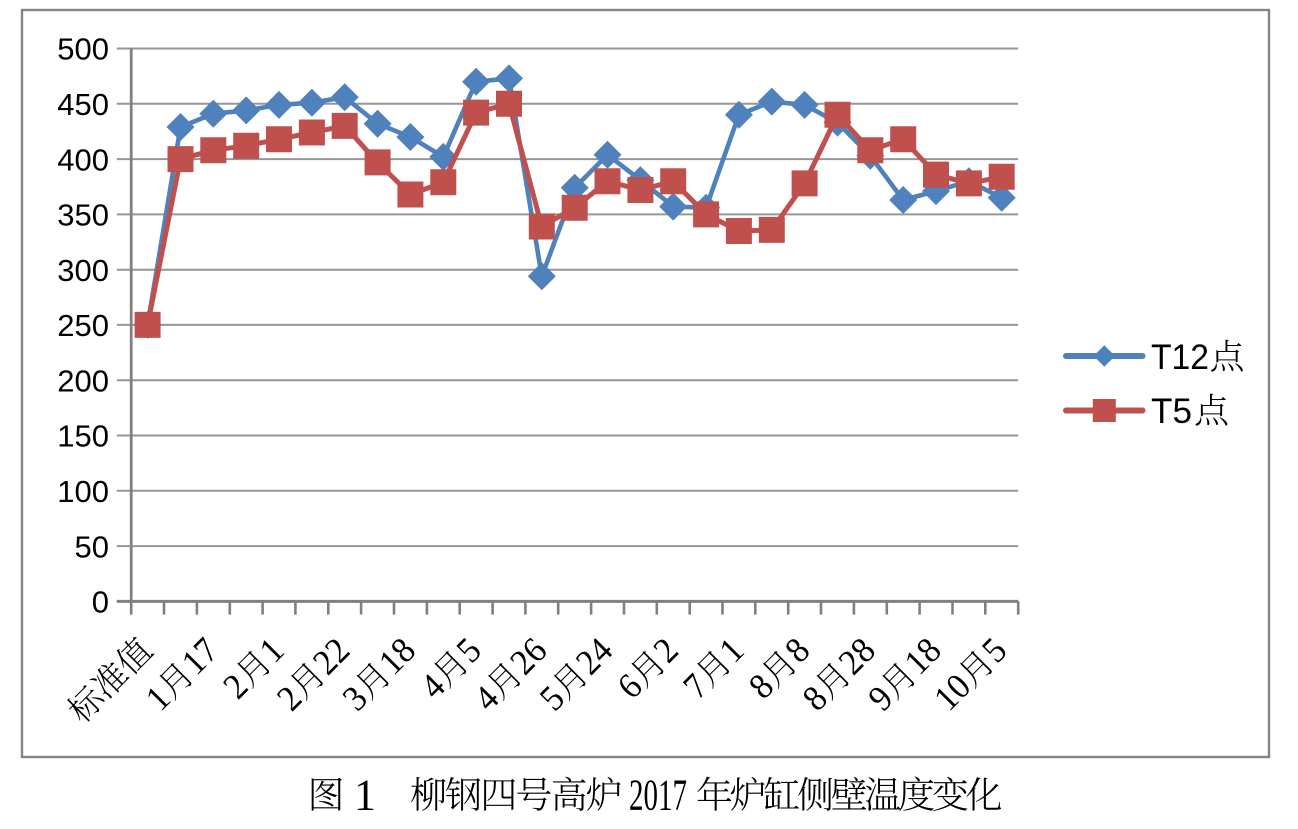 Image resolution: width=1298 pixels, height=829 pixels. Describe the element at coordinates (100, 602) in the screenshot. I see `svg-text: 0` at that location.